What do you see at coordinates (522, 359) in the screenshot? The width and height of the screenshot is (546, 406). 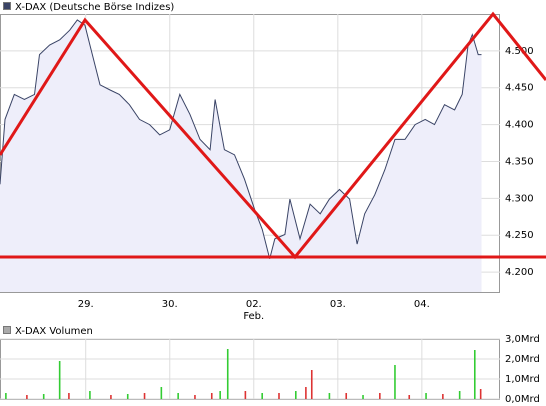 I see `y-tick-label: 2,0Mrd` at bounding box center [522, 359].